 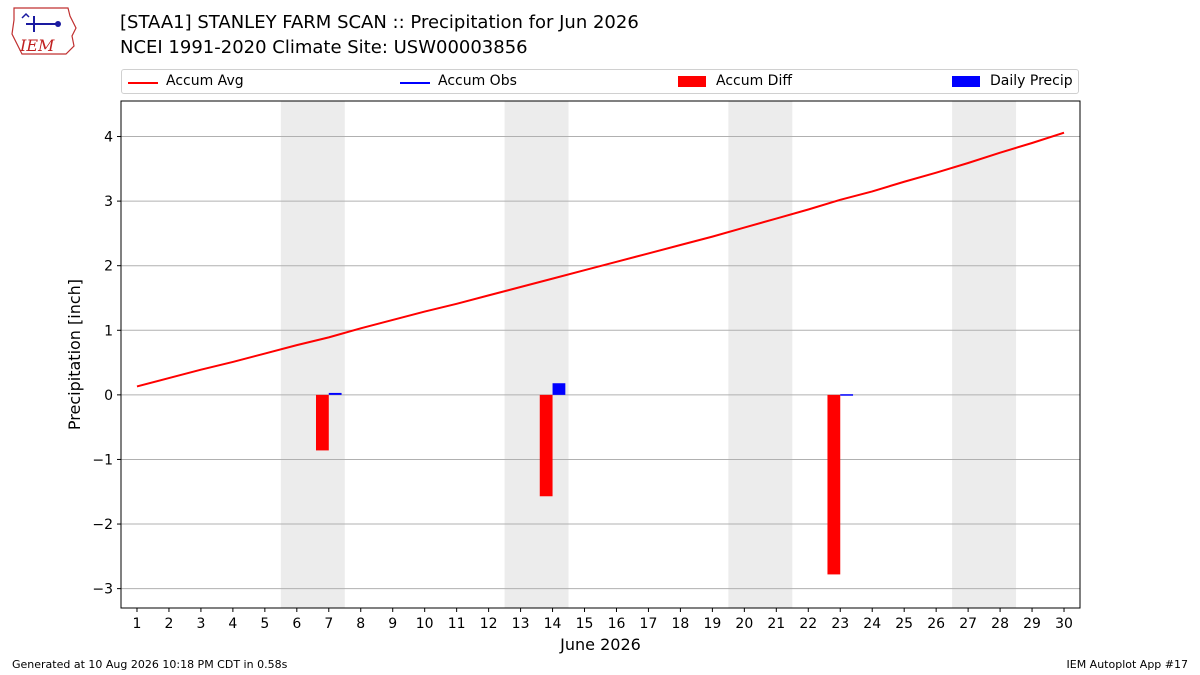 I want to click on legend-swatch-accum-diff, so click(x=692, y=81).